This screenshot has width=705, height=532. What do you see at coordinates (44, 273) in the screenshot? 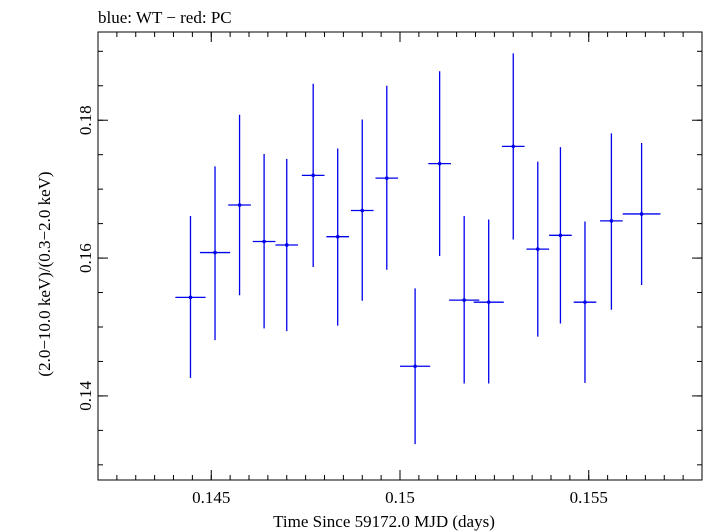
I see `y-axis-label: (2.0−10.0 keV)/(0.3−2.0 keV)` at bounding box center [44, 273].